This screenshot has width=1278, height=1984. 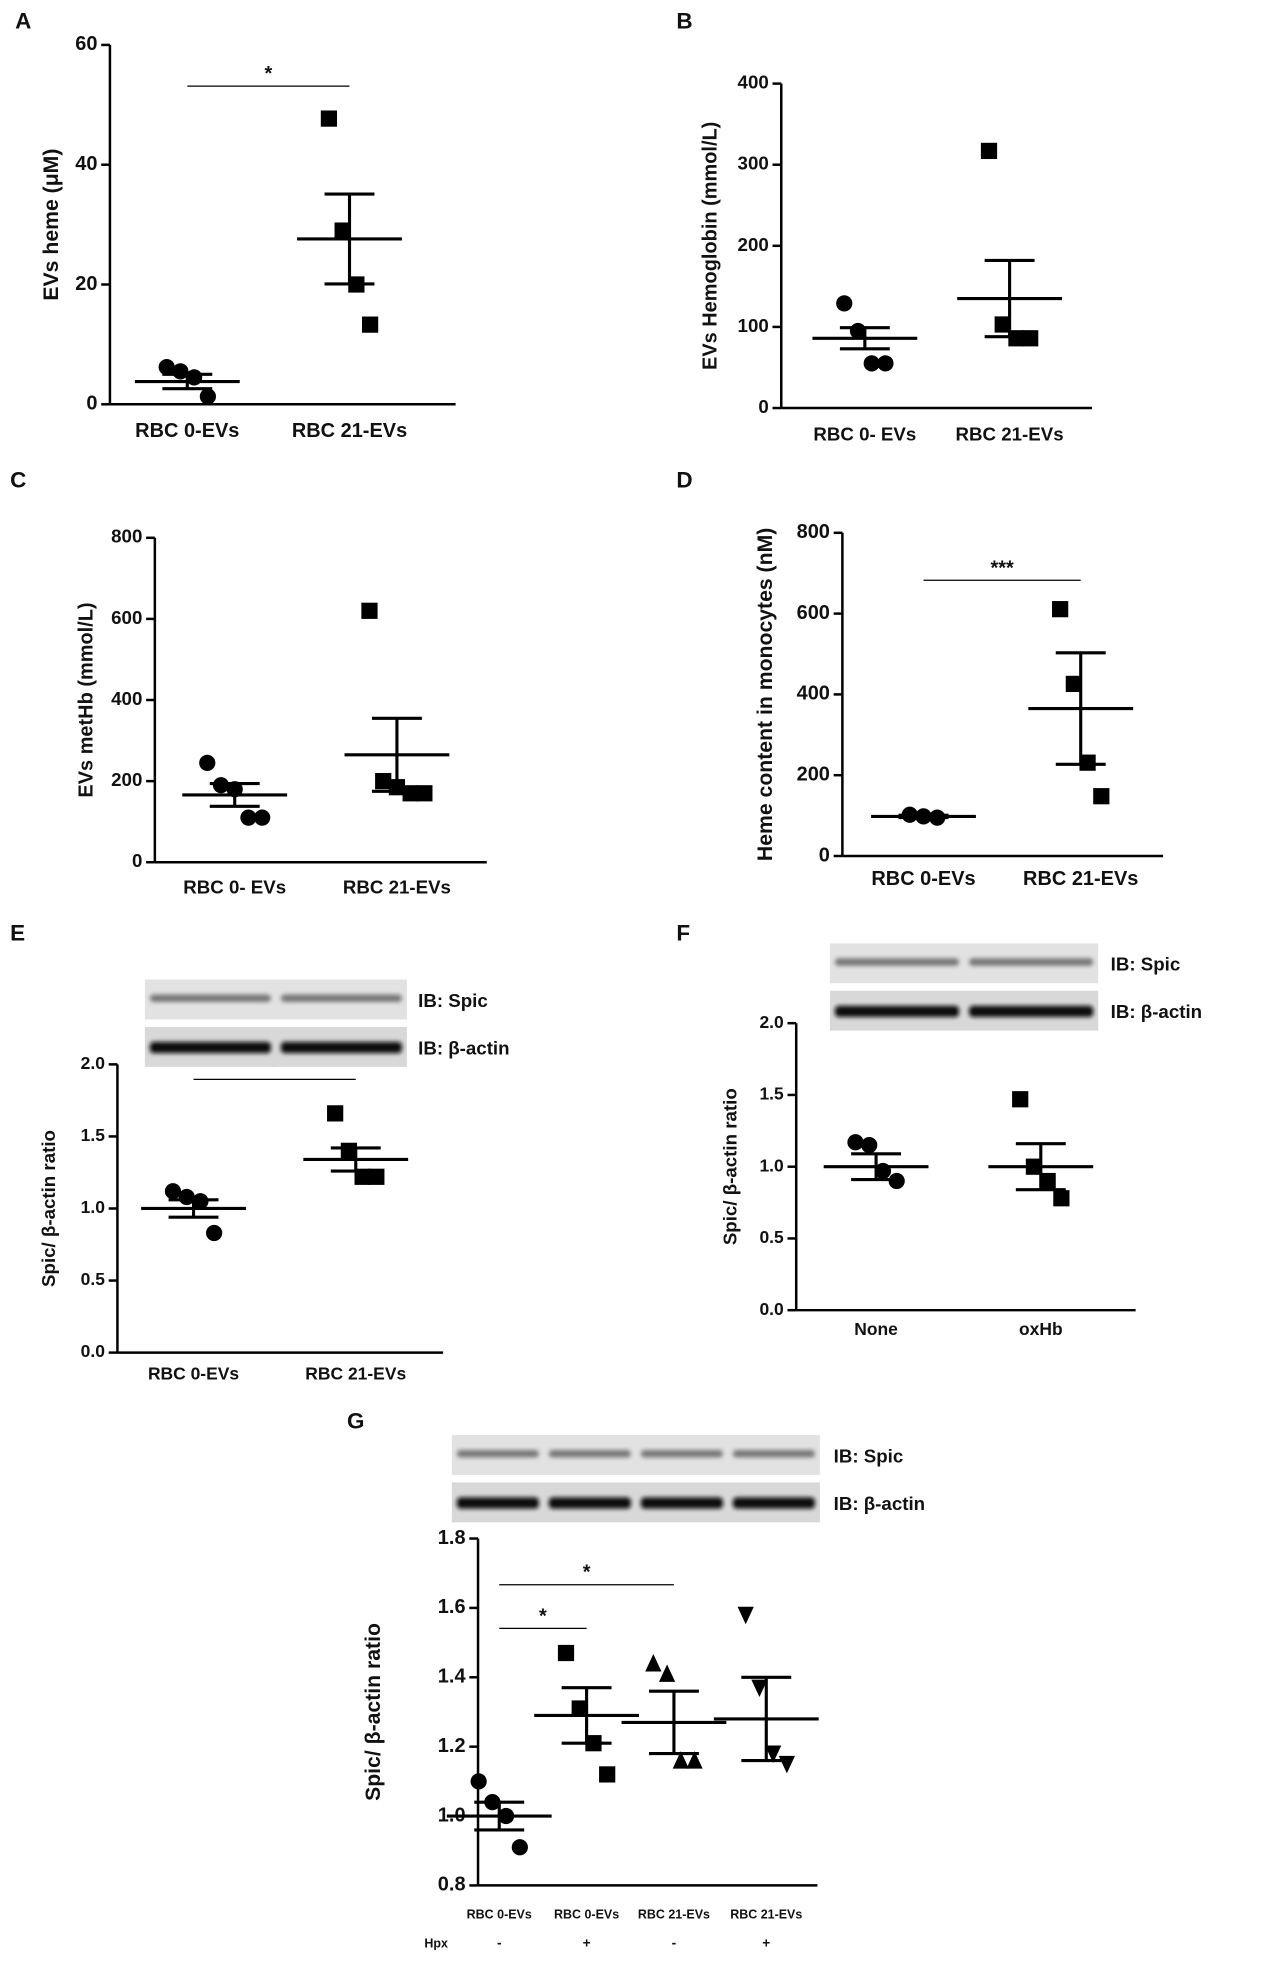 I want to click on x-tick-label: oxHb, so click(x=1041, y=1329).